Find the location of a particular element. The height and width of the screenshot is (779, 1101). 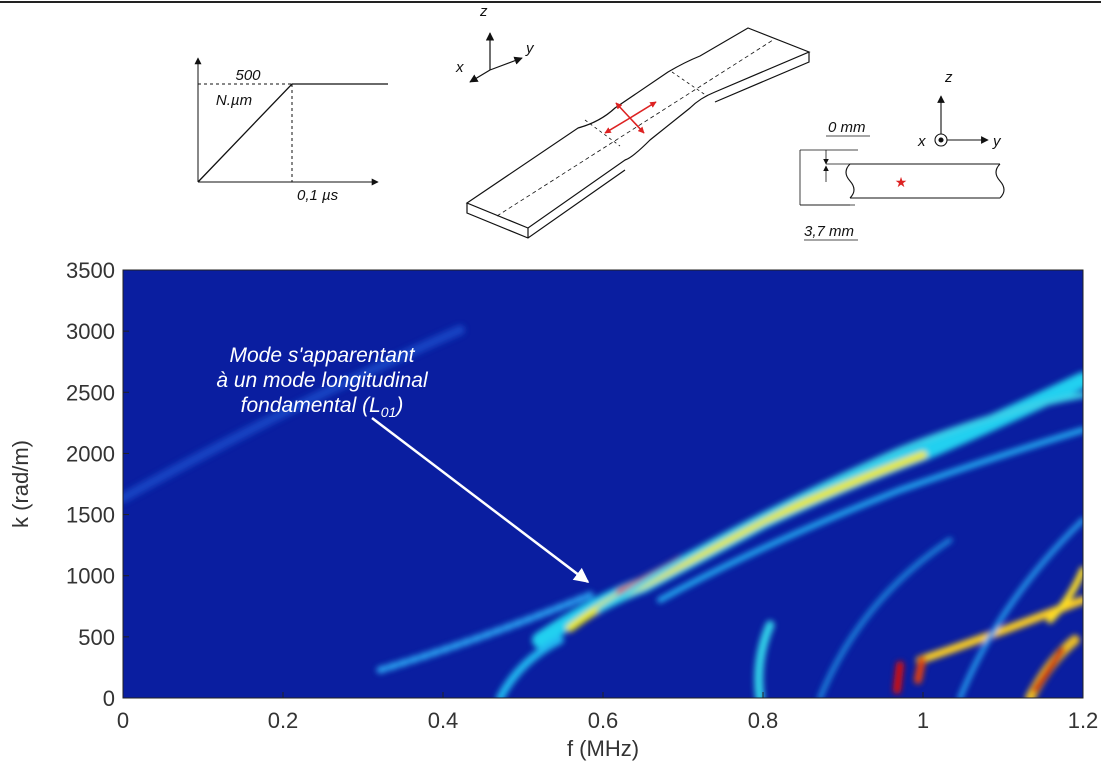

y-tick-label: 2500 is located at coordinates (90, 392).